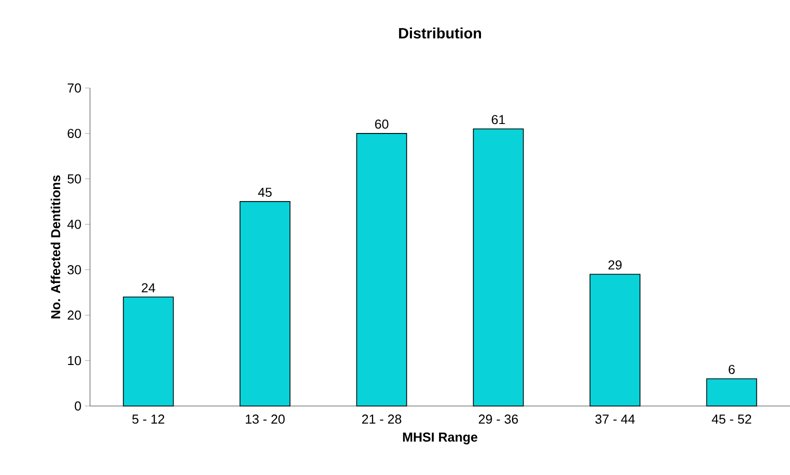 Image resolution: width=790 pixels, height=475 pixels. What do you see at coordinates (615, 419) in the screenshot?
I see `x-tick-label: 37 - 44` at bounding box center [615, 419].